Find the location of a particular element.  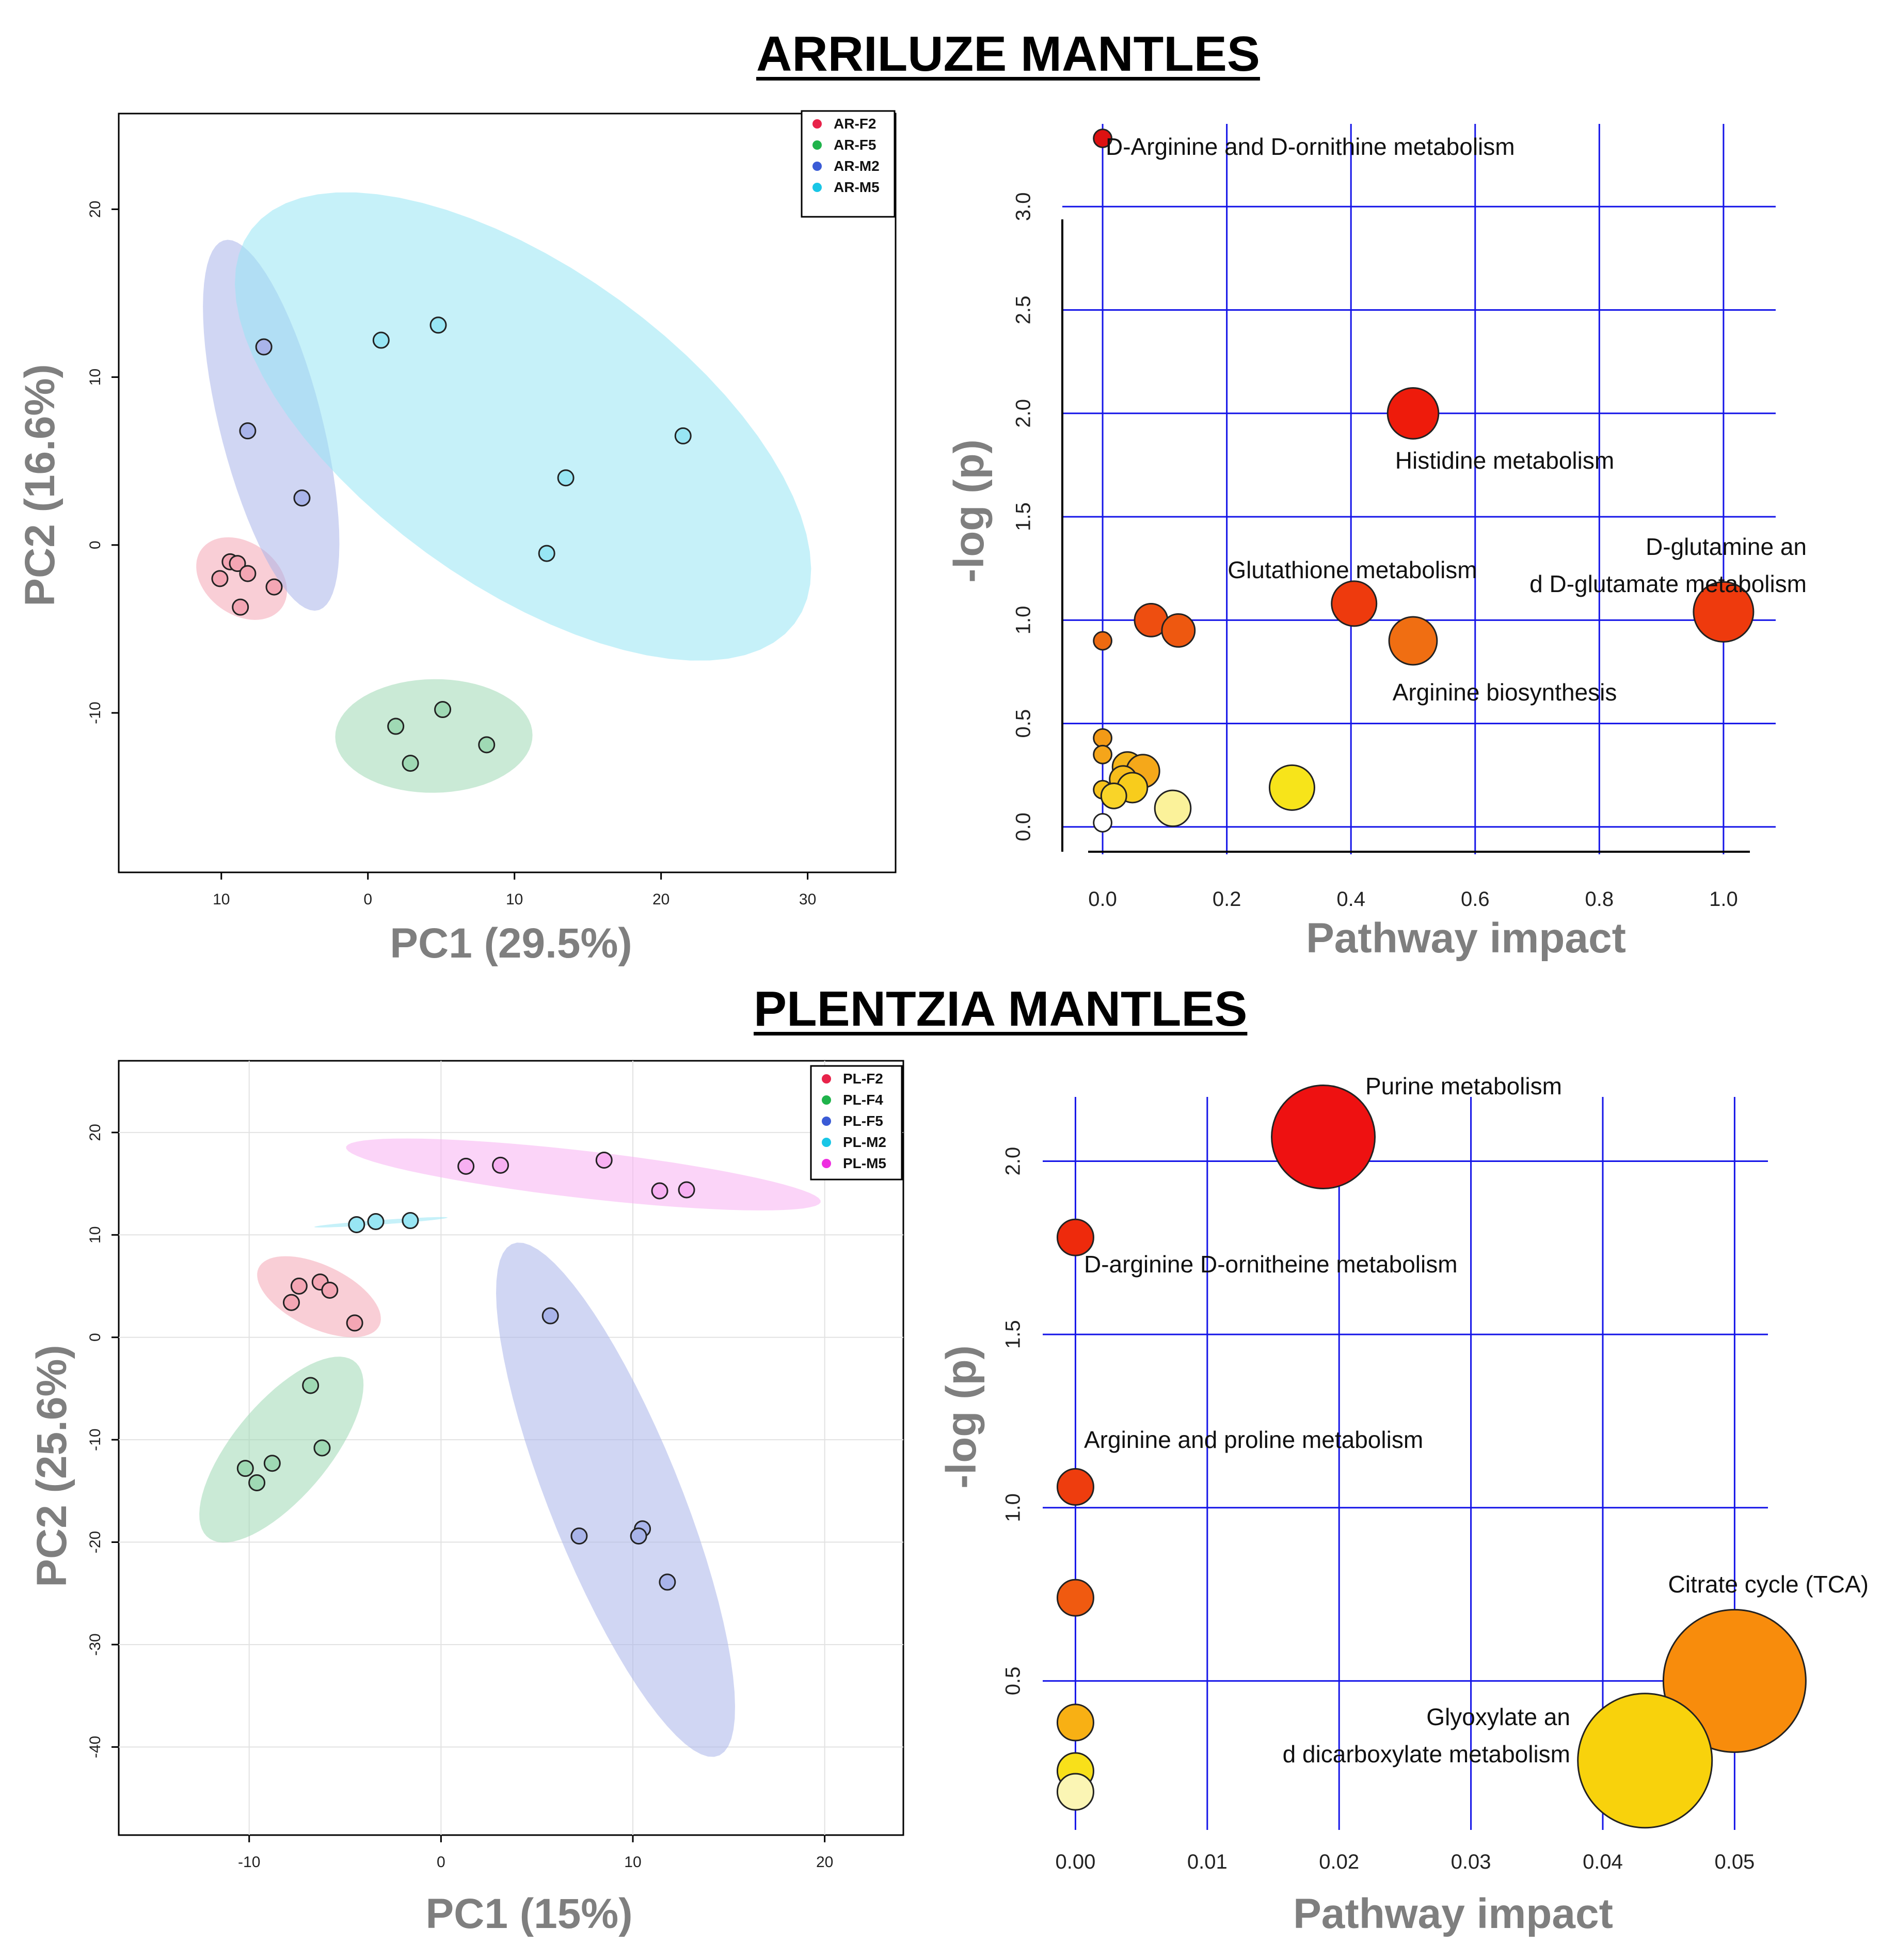

pca_pl-legend-marker-pl-m2 is located at coordinates (826, 1142).